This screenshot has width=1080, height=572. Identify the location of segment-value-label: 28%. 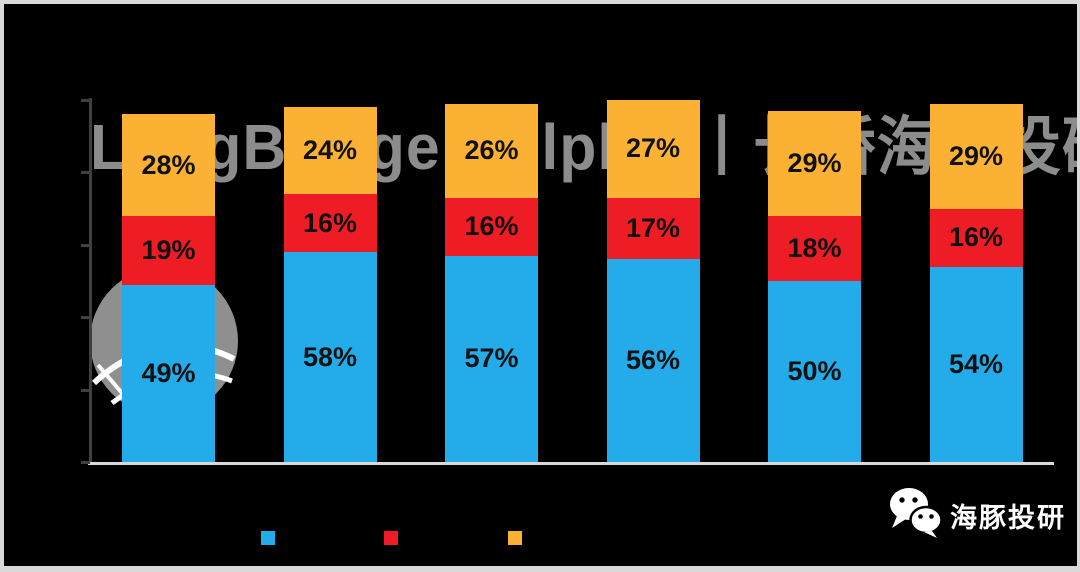
(168, 164).